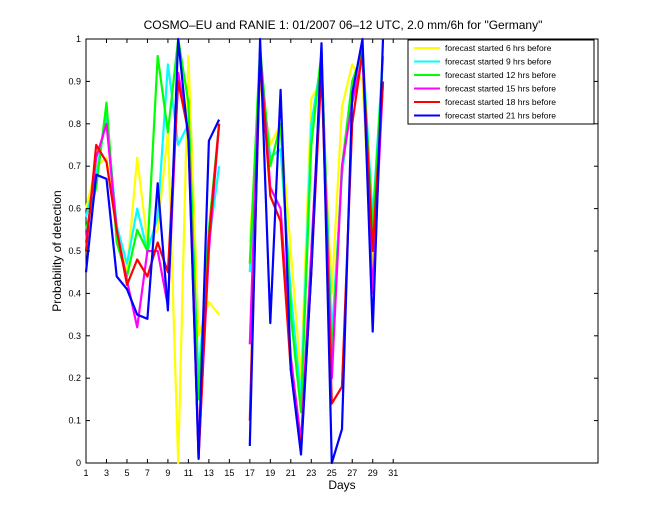 The width and height of the screenshot is (660, 525). What do you see at coordinates (500, 75) in the screenshot?
I see `legend-label: forecast started 12 hrs before` at bounding box center [500, 75].